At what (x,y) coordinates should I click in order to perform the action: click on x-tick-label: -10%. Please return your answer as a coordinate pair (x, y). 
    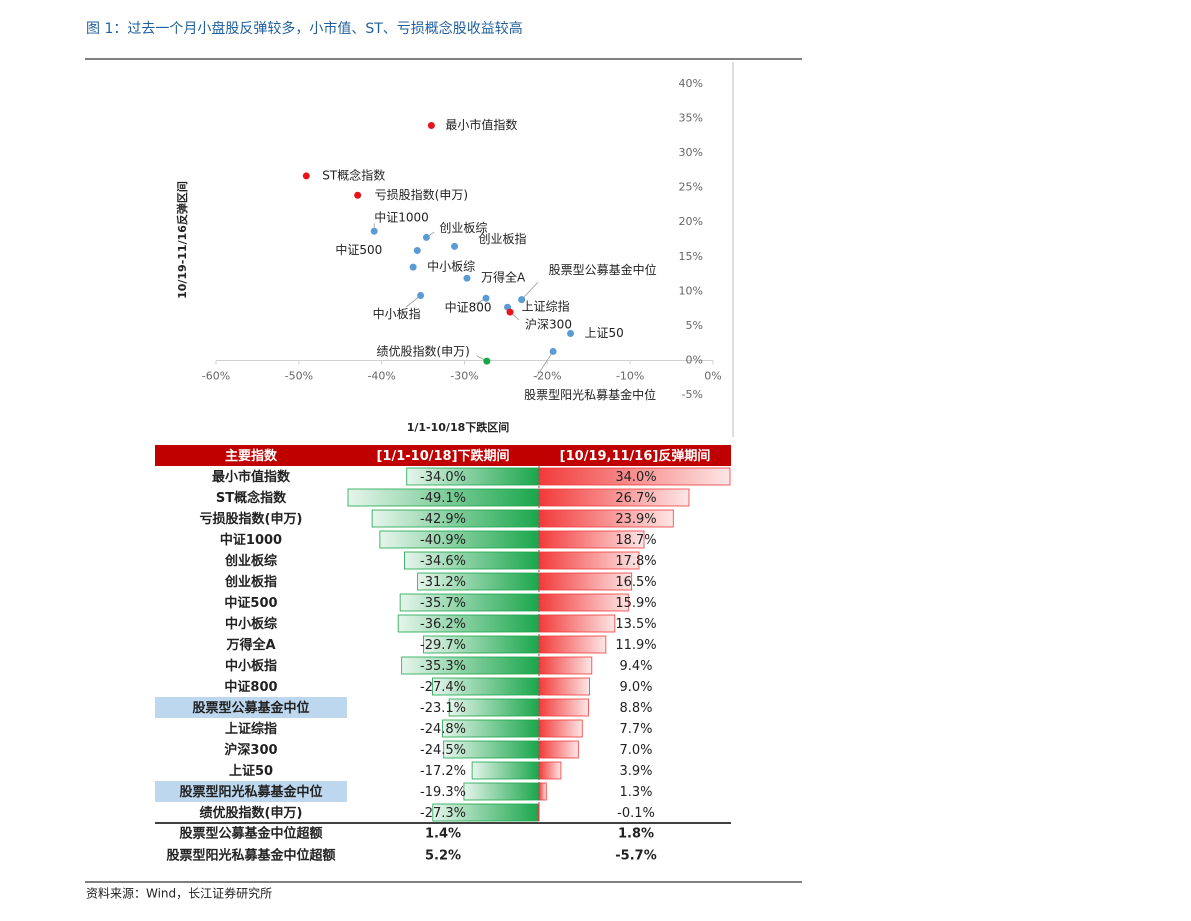
    Looking at the image, I should click on (630, 375).